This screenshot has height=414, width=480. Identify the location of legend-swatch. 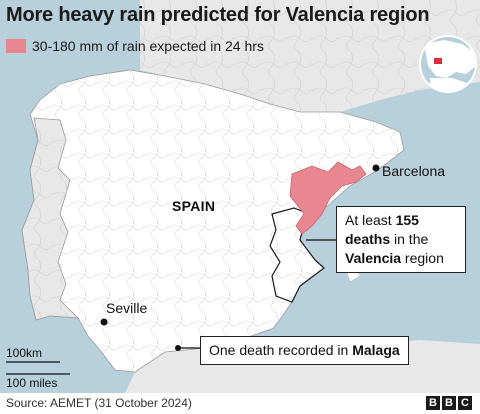
(16, 46).